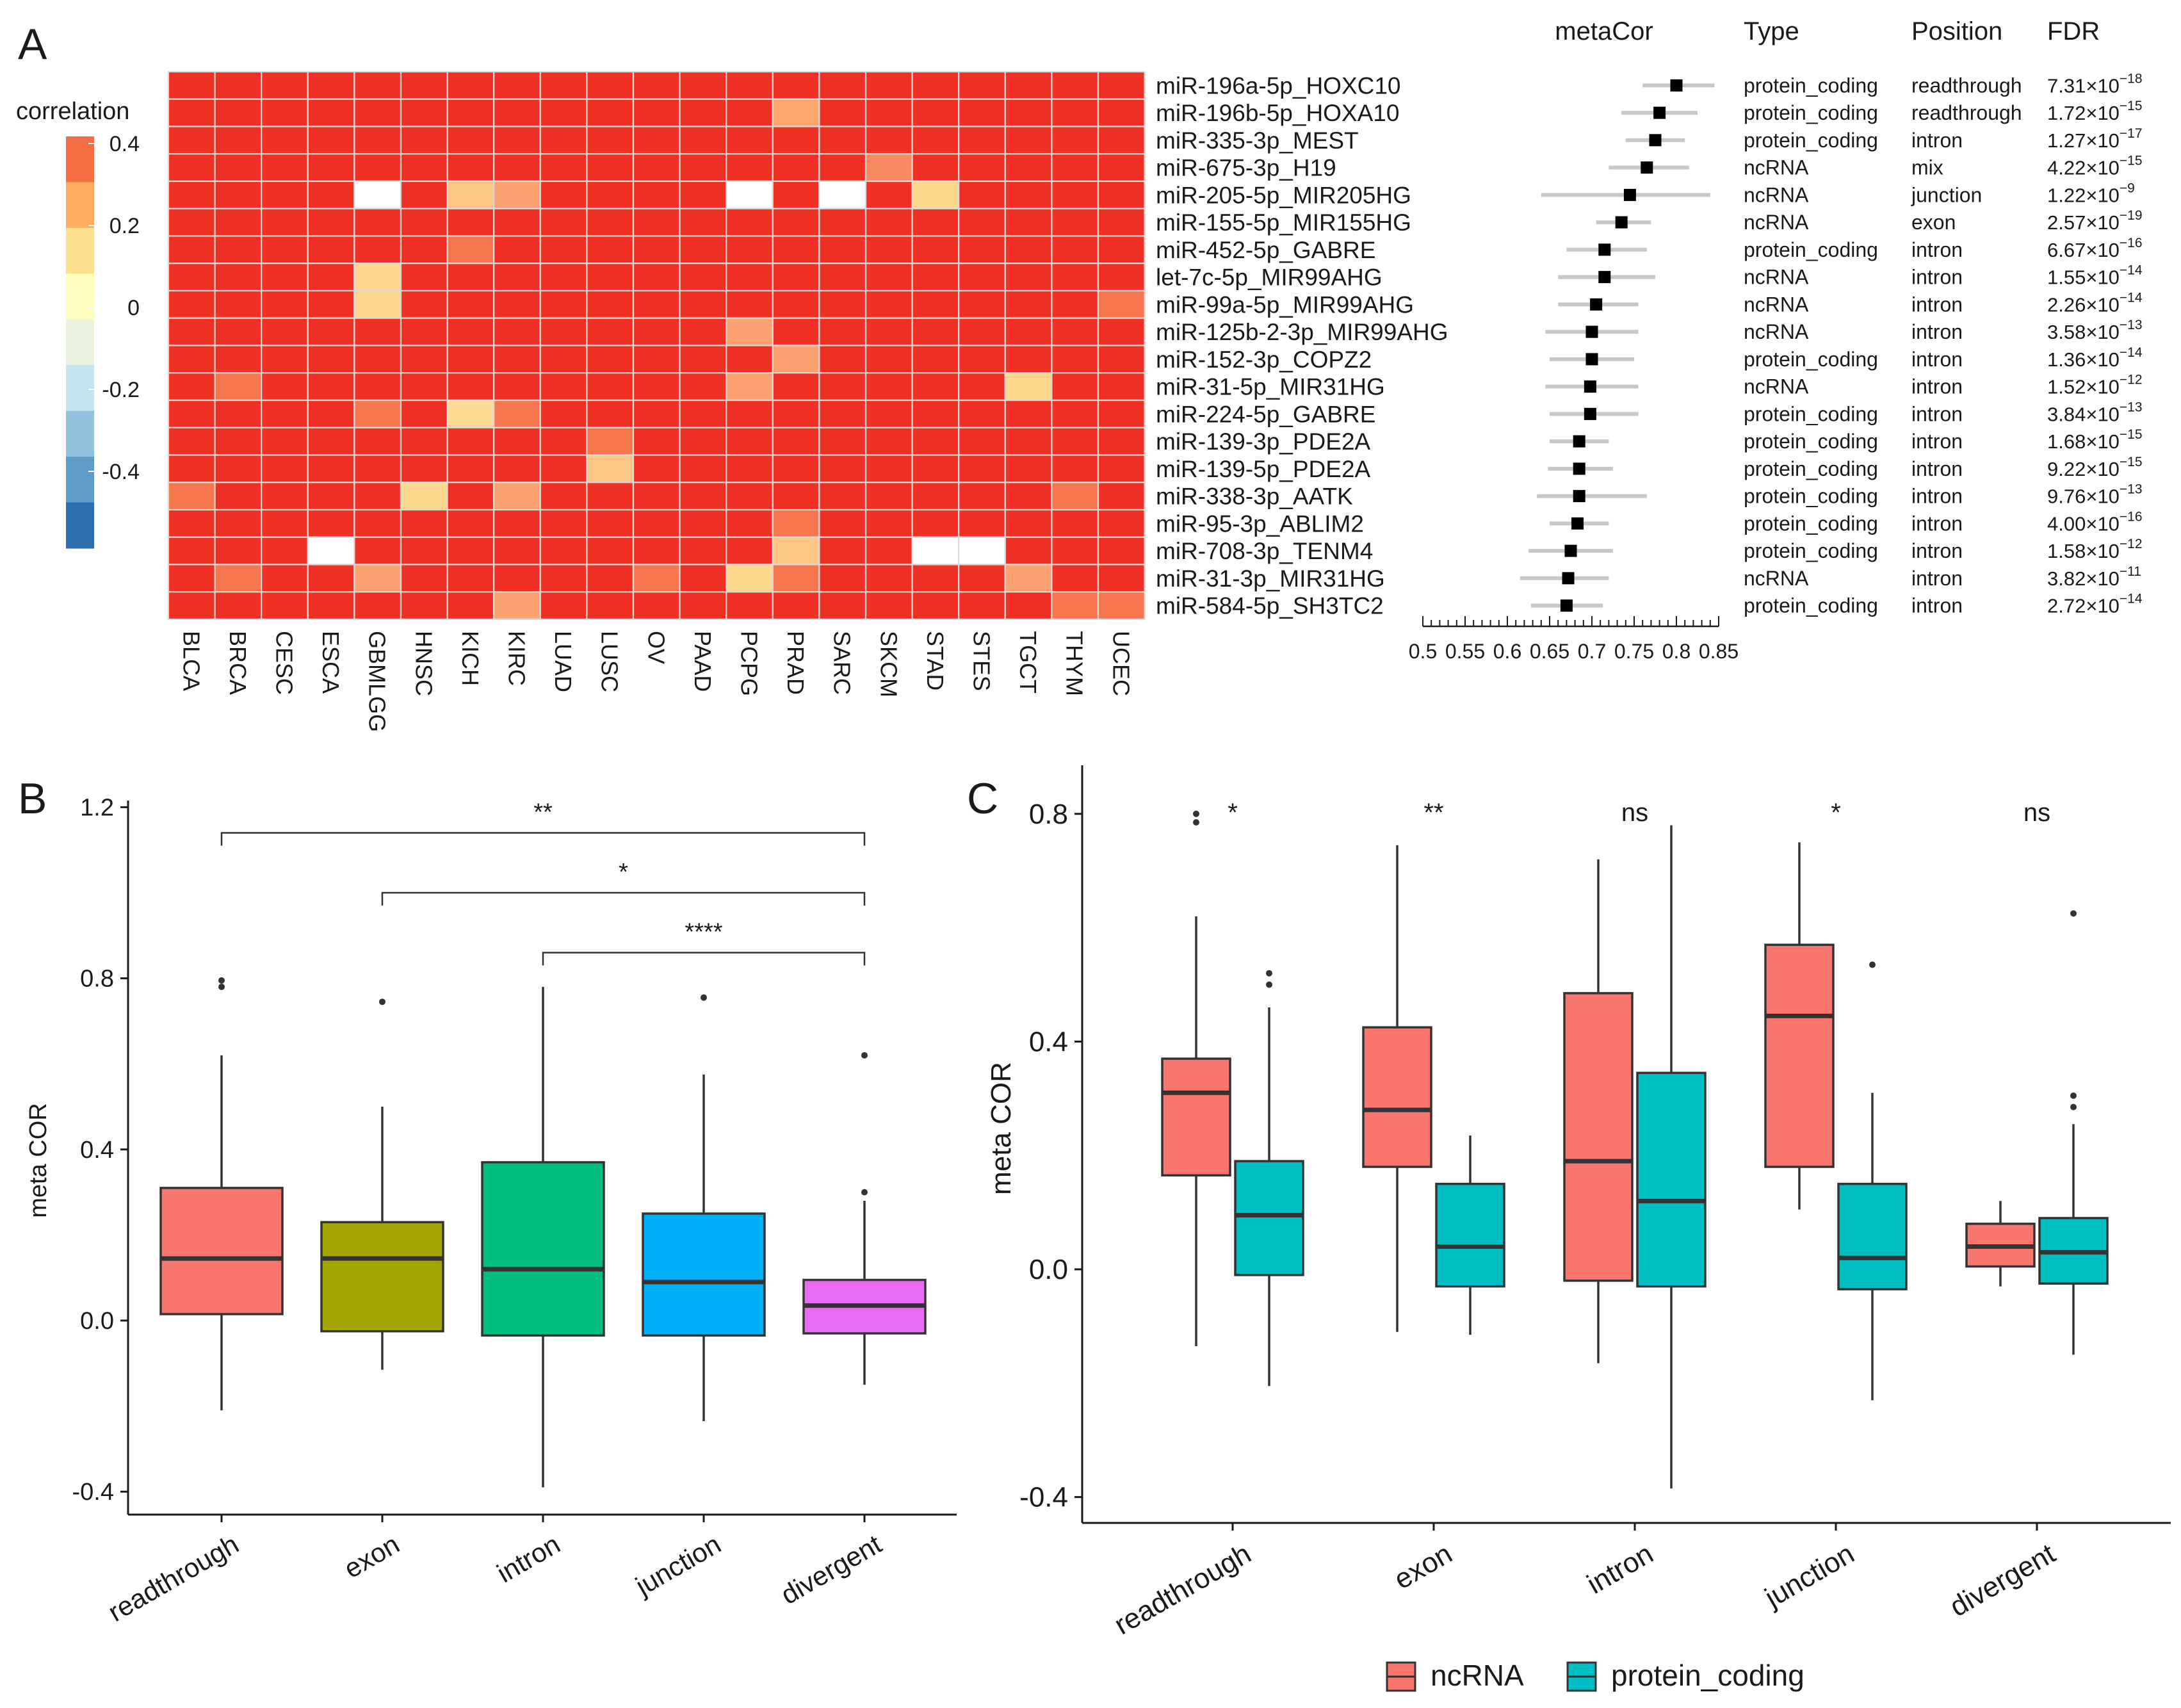 The height and width of the screenshot is (1708, 2181). I want to click on fdr-column-header: FDR, so click(2073, 31).